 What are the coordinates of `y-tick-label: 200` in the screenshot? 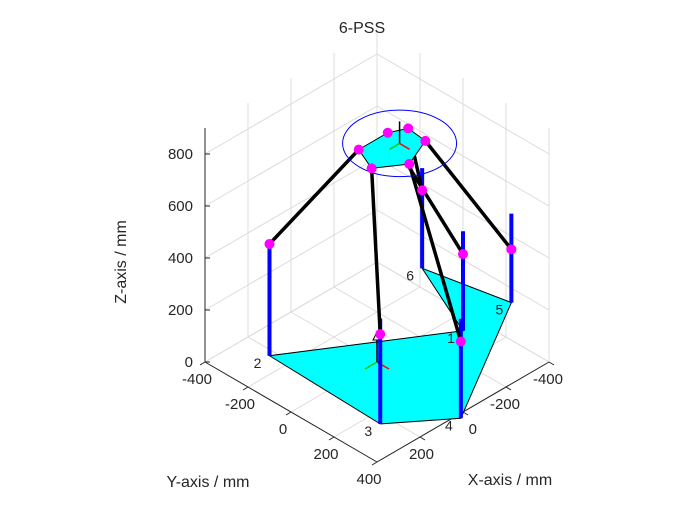 It's located at (421, 454).